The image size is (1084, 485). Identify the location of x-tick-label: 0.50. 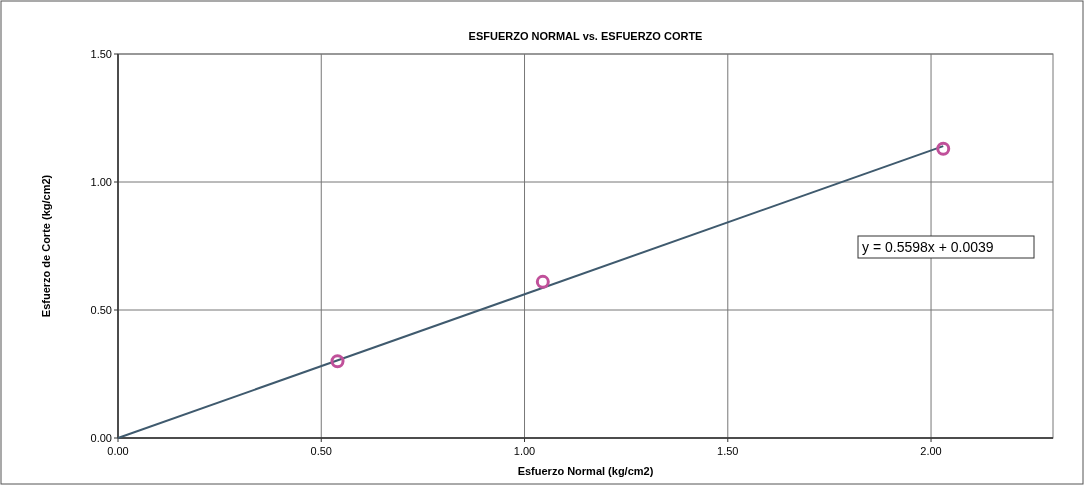
(321, 451).